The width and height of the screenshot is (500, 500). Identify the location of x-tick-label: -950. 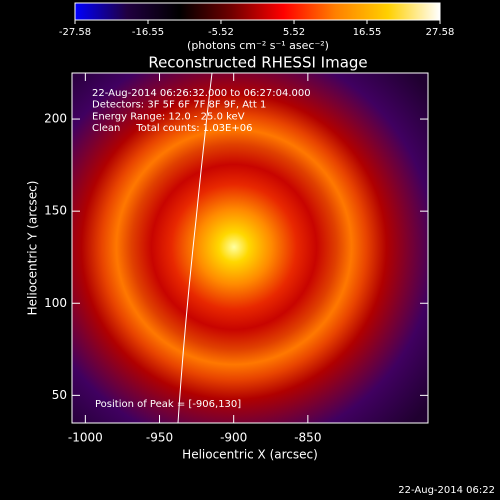
(159, 438).